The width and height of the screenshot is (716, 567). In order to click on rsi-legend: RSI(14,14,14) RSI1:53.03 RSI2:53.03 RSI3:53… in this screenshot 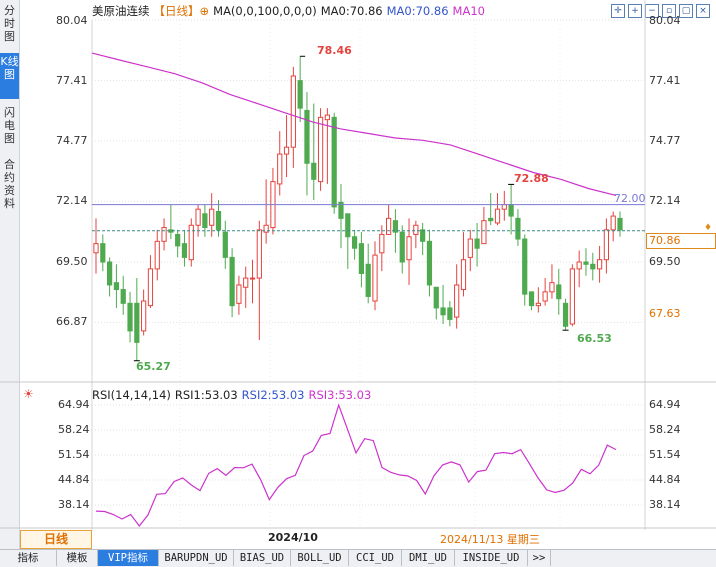, I will do `click(233, 395)`.